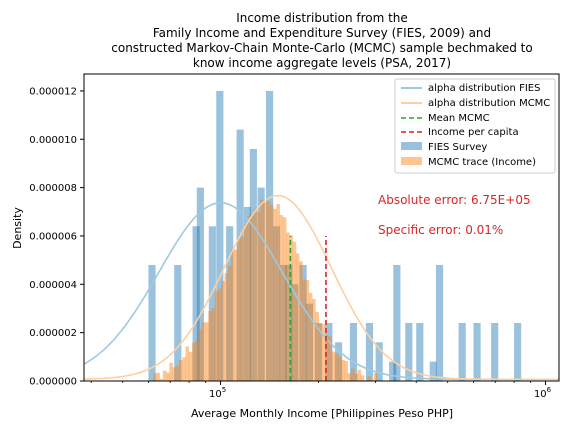  I want to click on y-tick-label: 0.000004, so click(53, 285).